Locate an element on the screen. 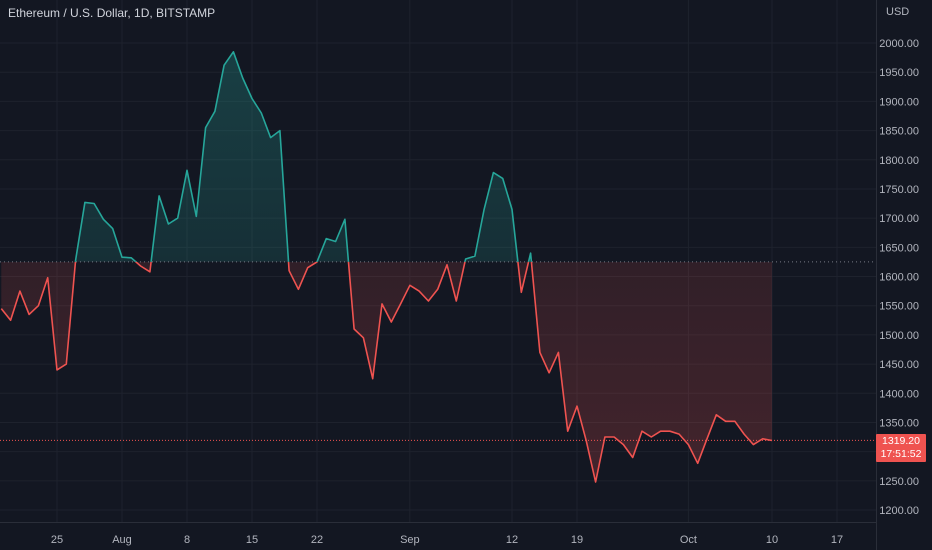 The width and height of the screenshot is (932, 550). last-price-badge: 1319.20 17:51:52 is located at coordinates (901, 448).